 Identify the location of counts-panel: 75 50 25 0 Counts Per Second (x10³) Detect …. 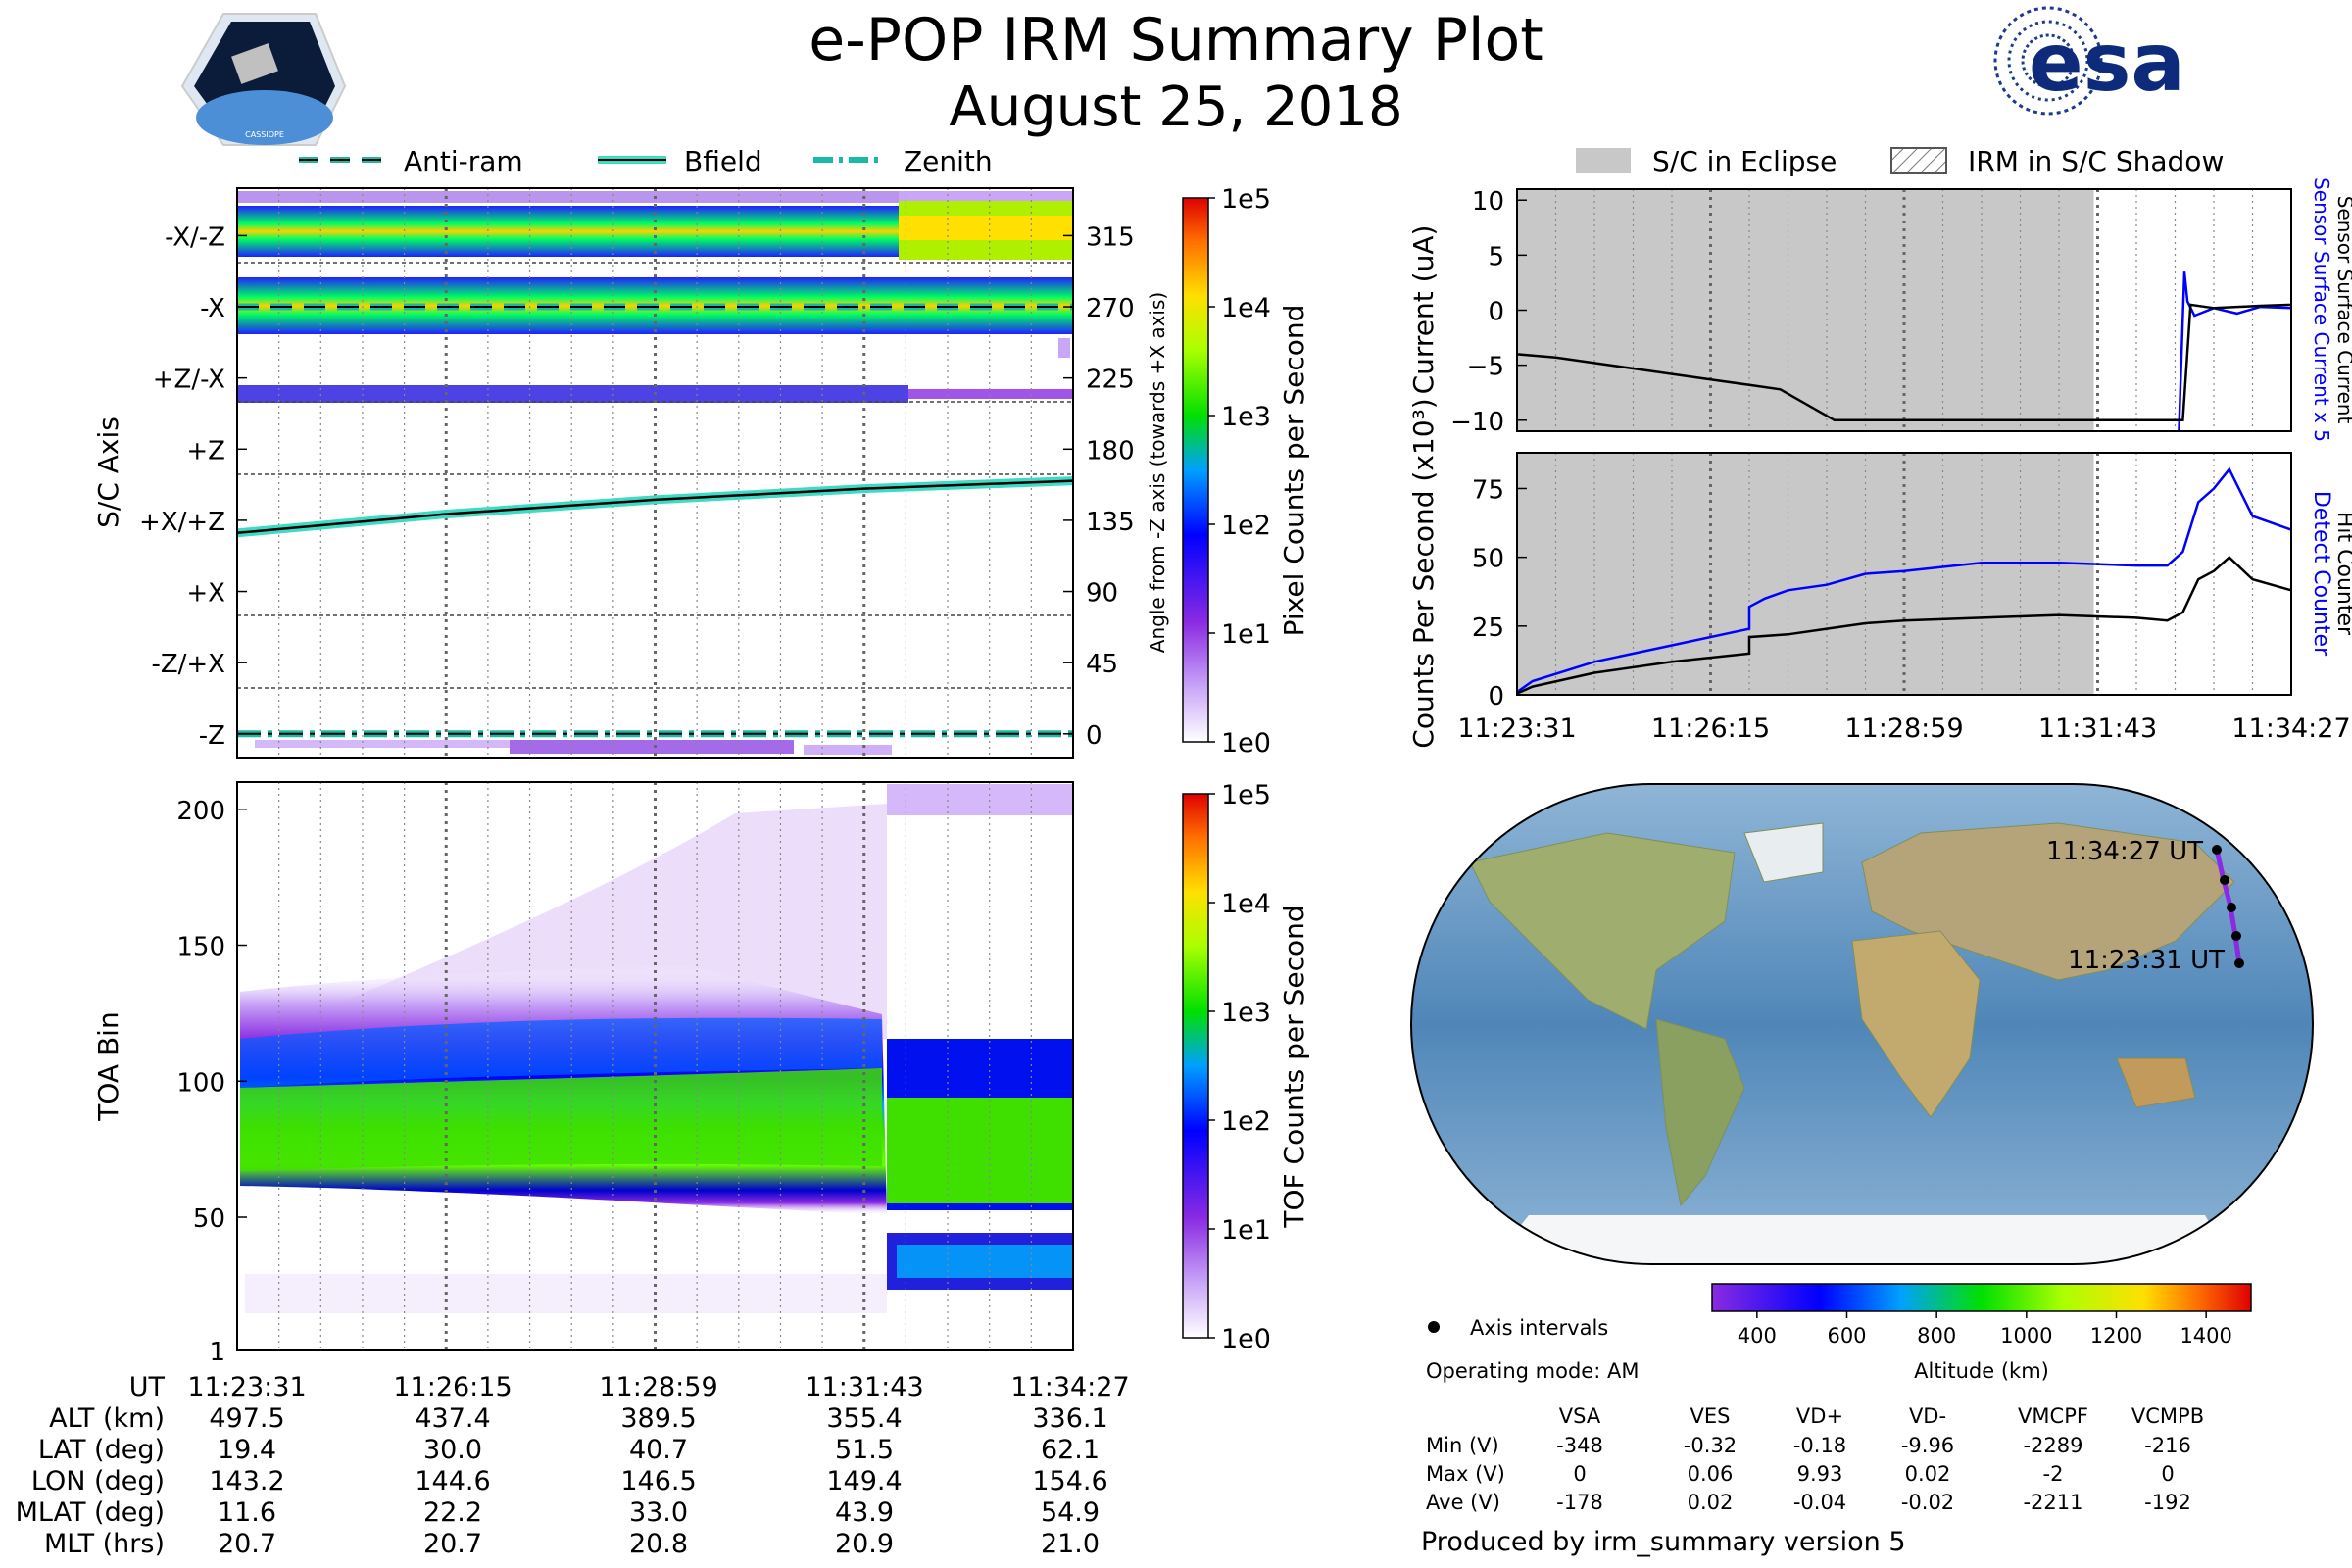
(1879, 573).